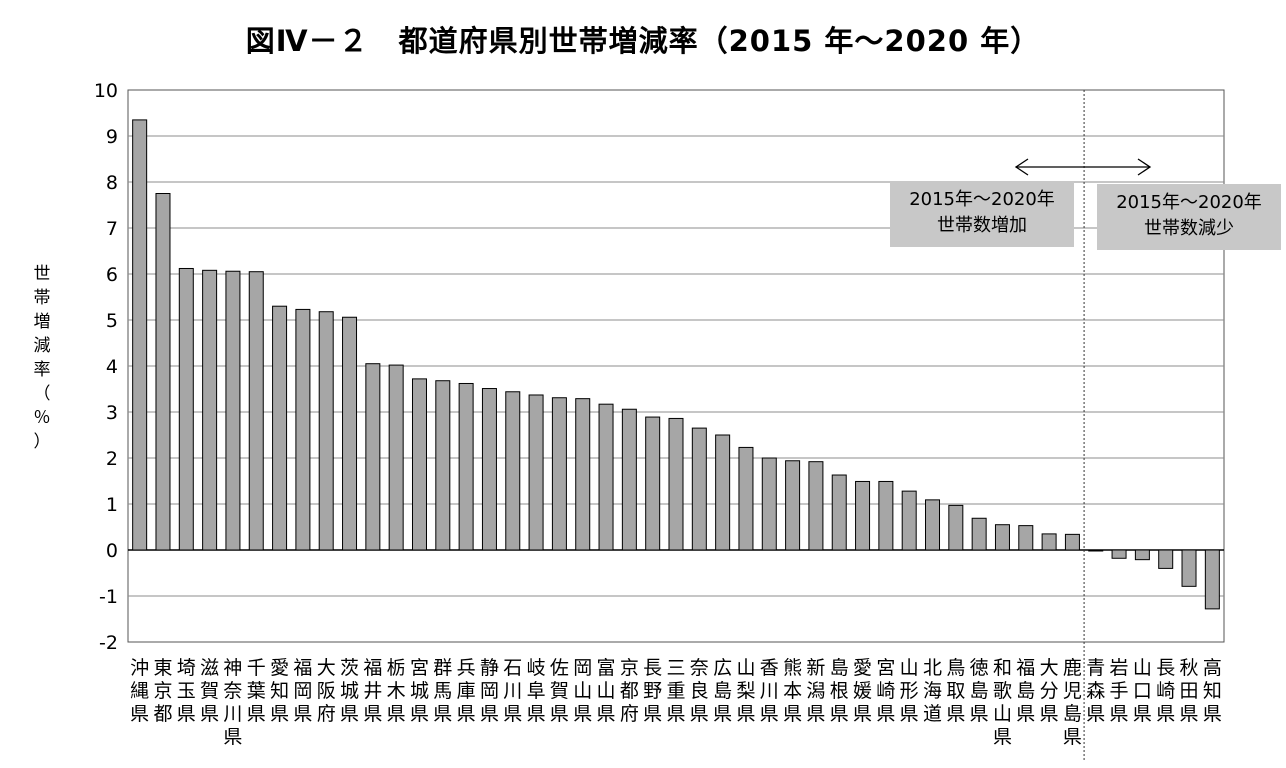 This screenshot has width=1286, height=768. Describe the element at coordinates (443, 465) in the screenshot. I see `bar-群馬県` at that location.